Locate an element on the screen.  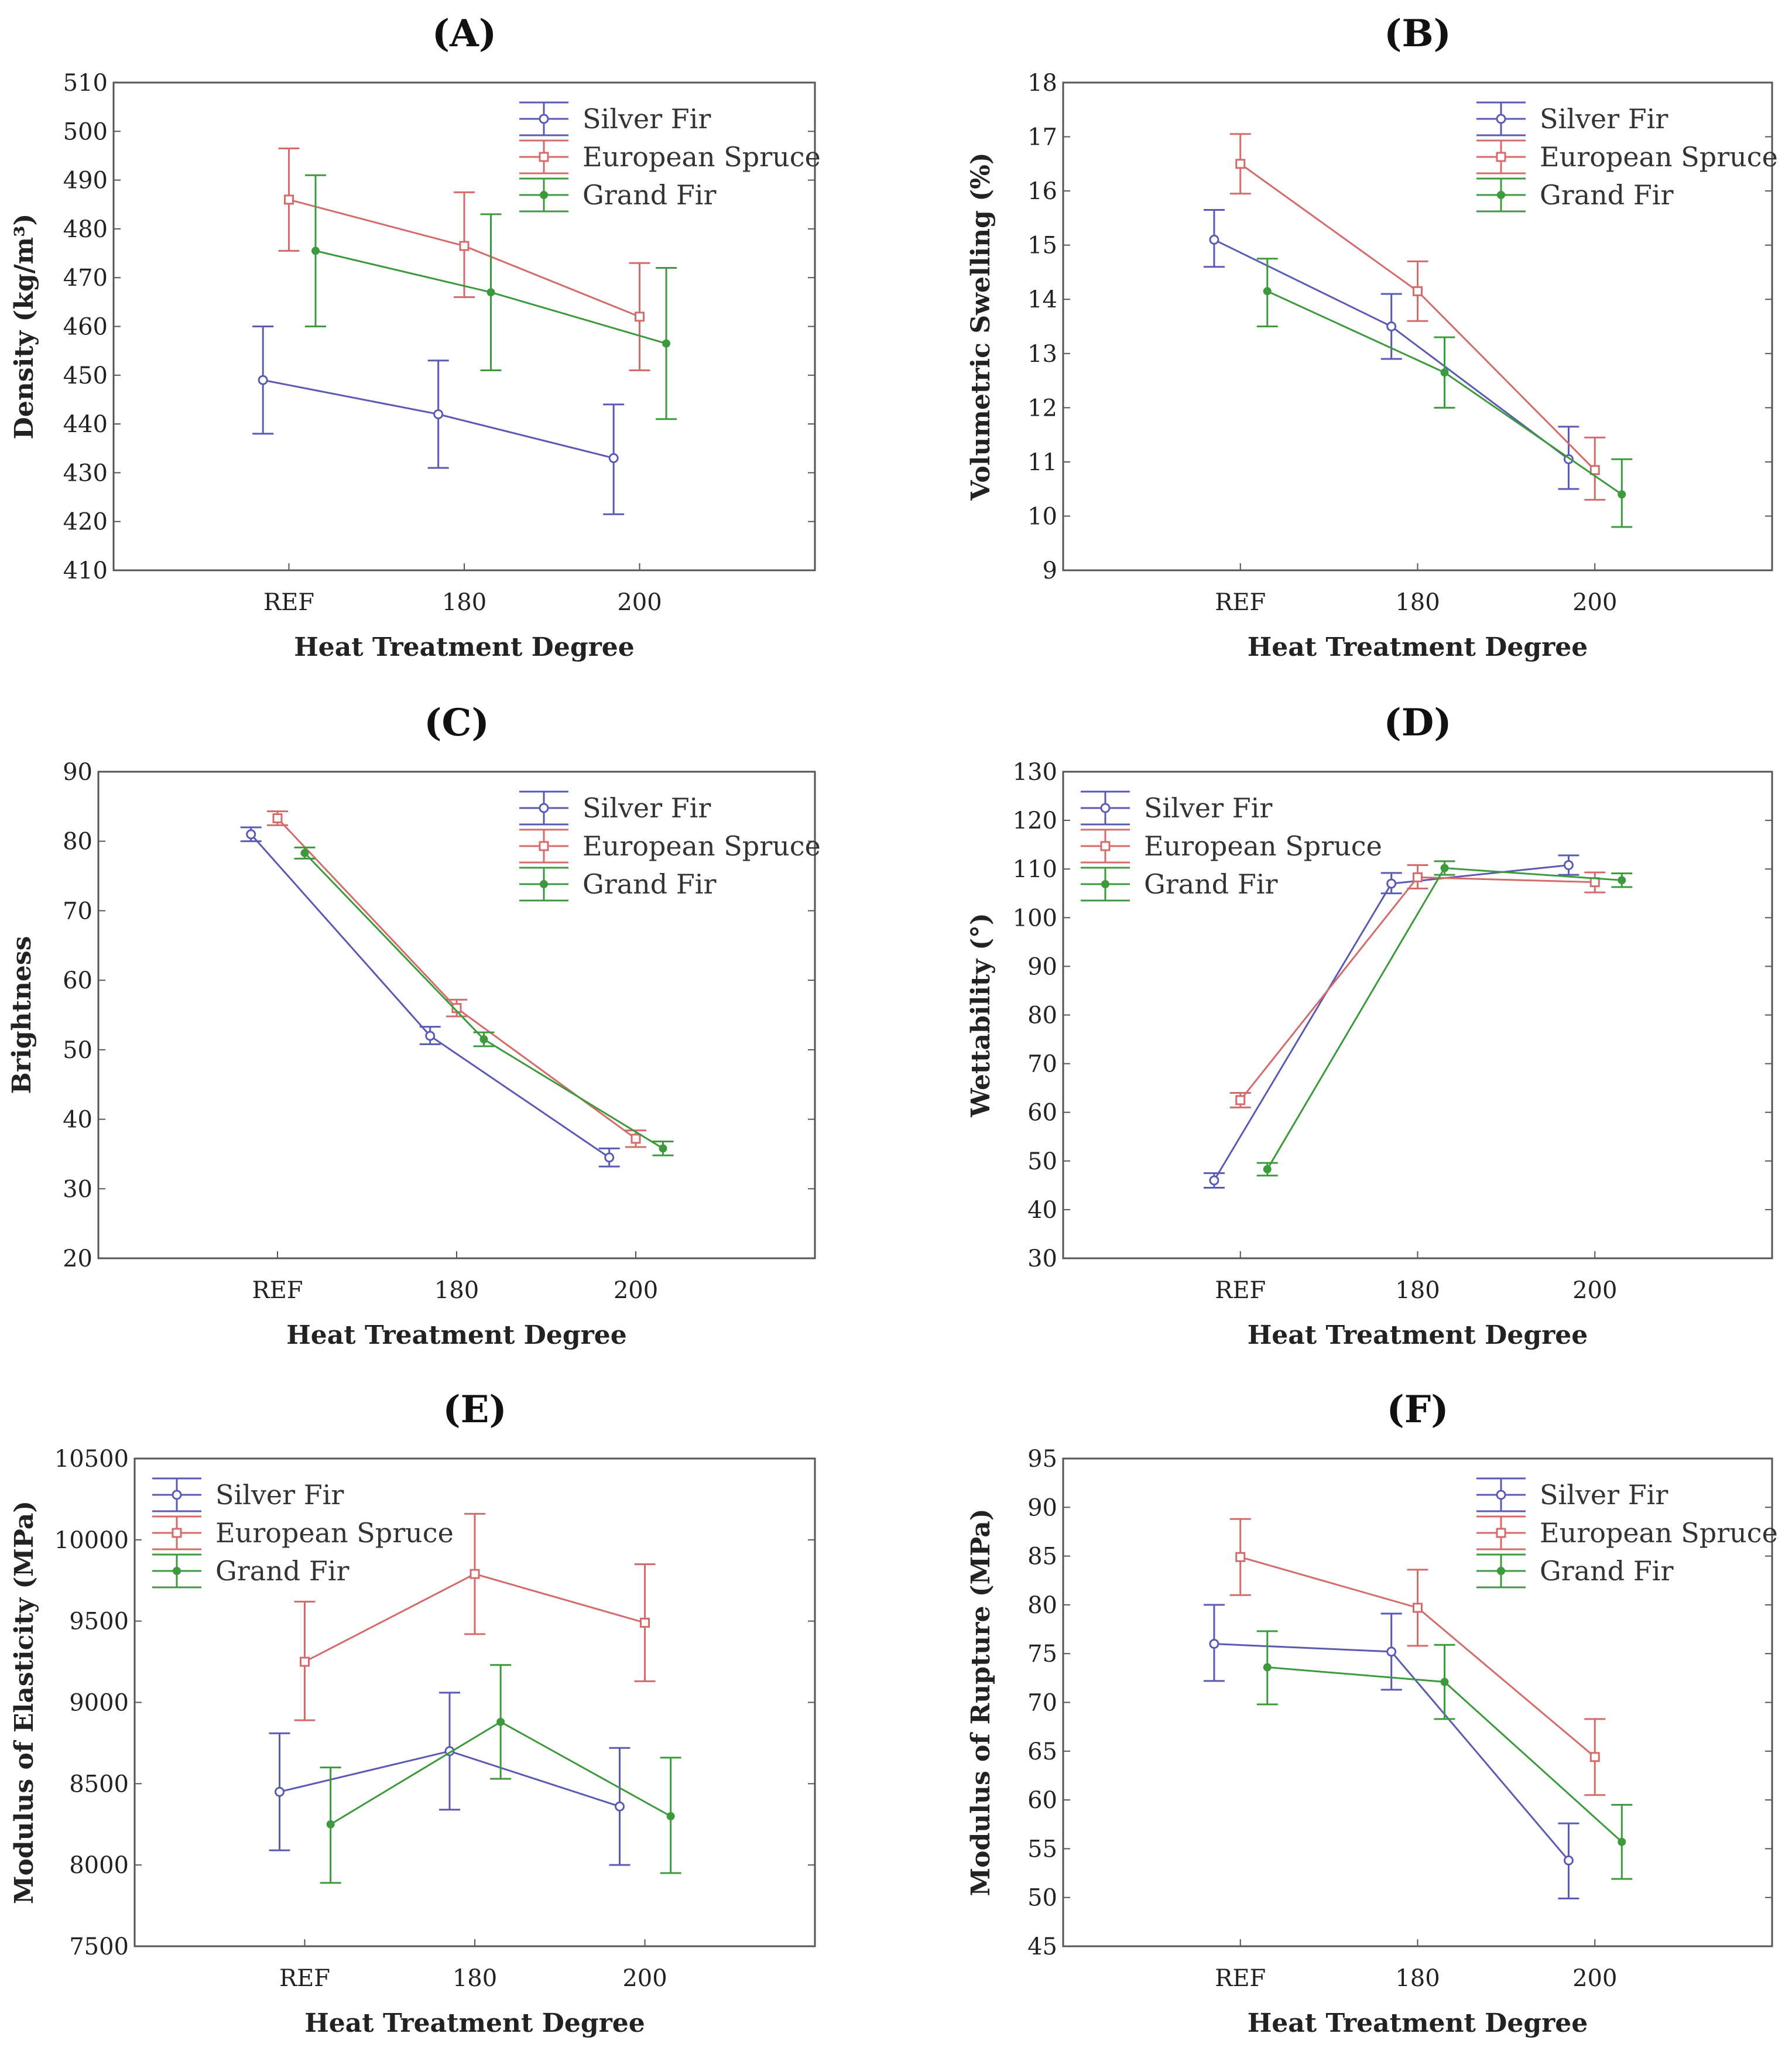
panel-title: (F) is located at coordinates (1418, 1410).